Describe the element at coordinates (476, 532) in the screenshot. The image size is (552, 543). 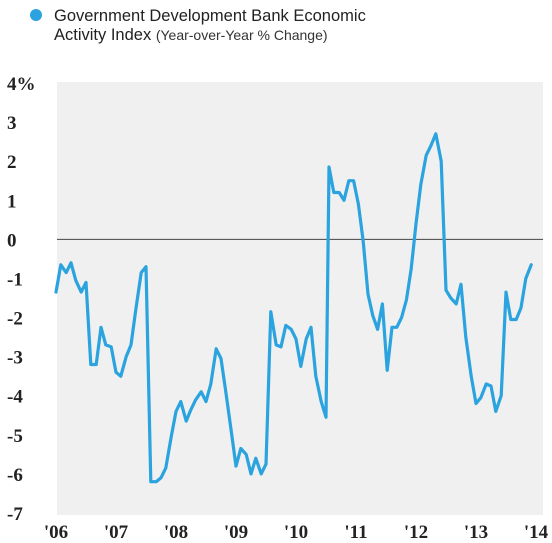
I see `x-tick-label: '13` at that location.